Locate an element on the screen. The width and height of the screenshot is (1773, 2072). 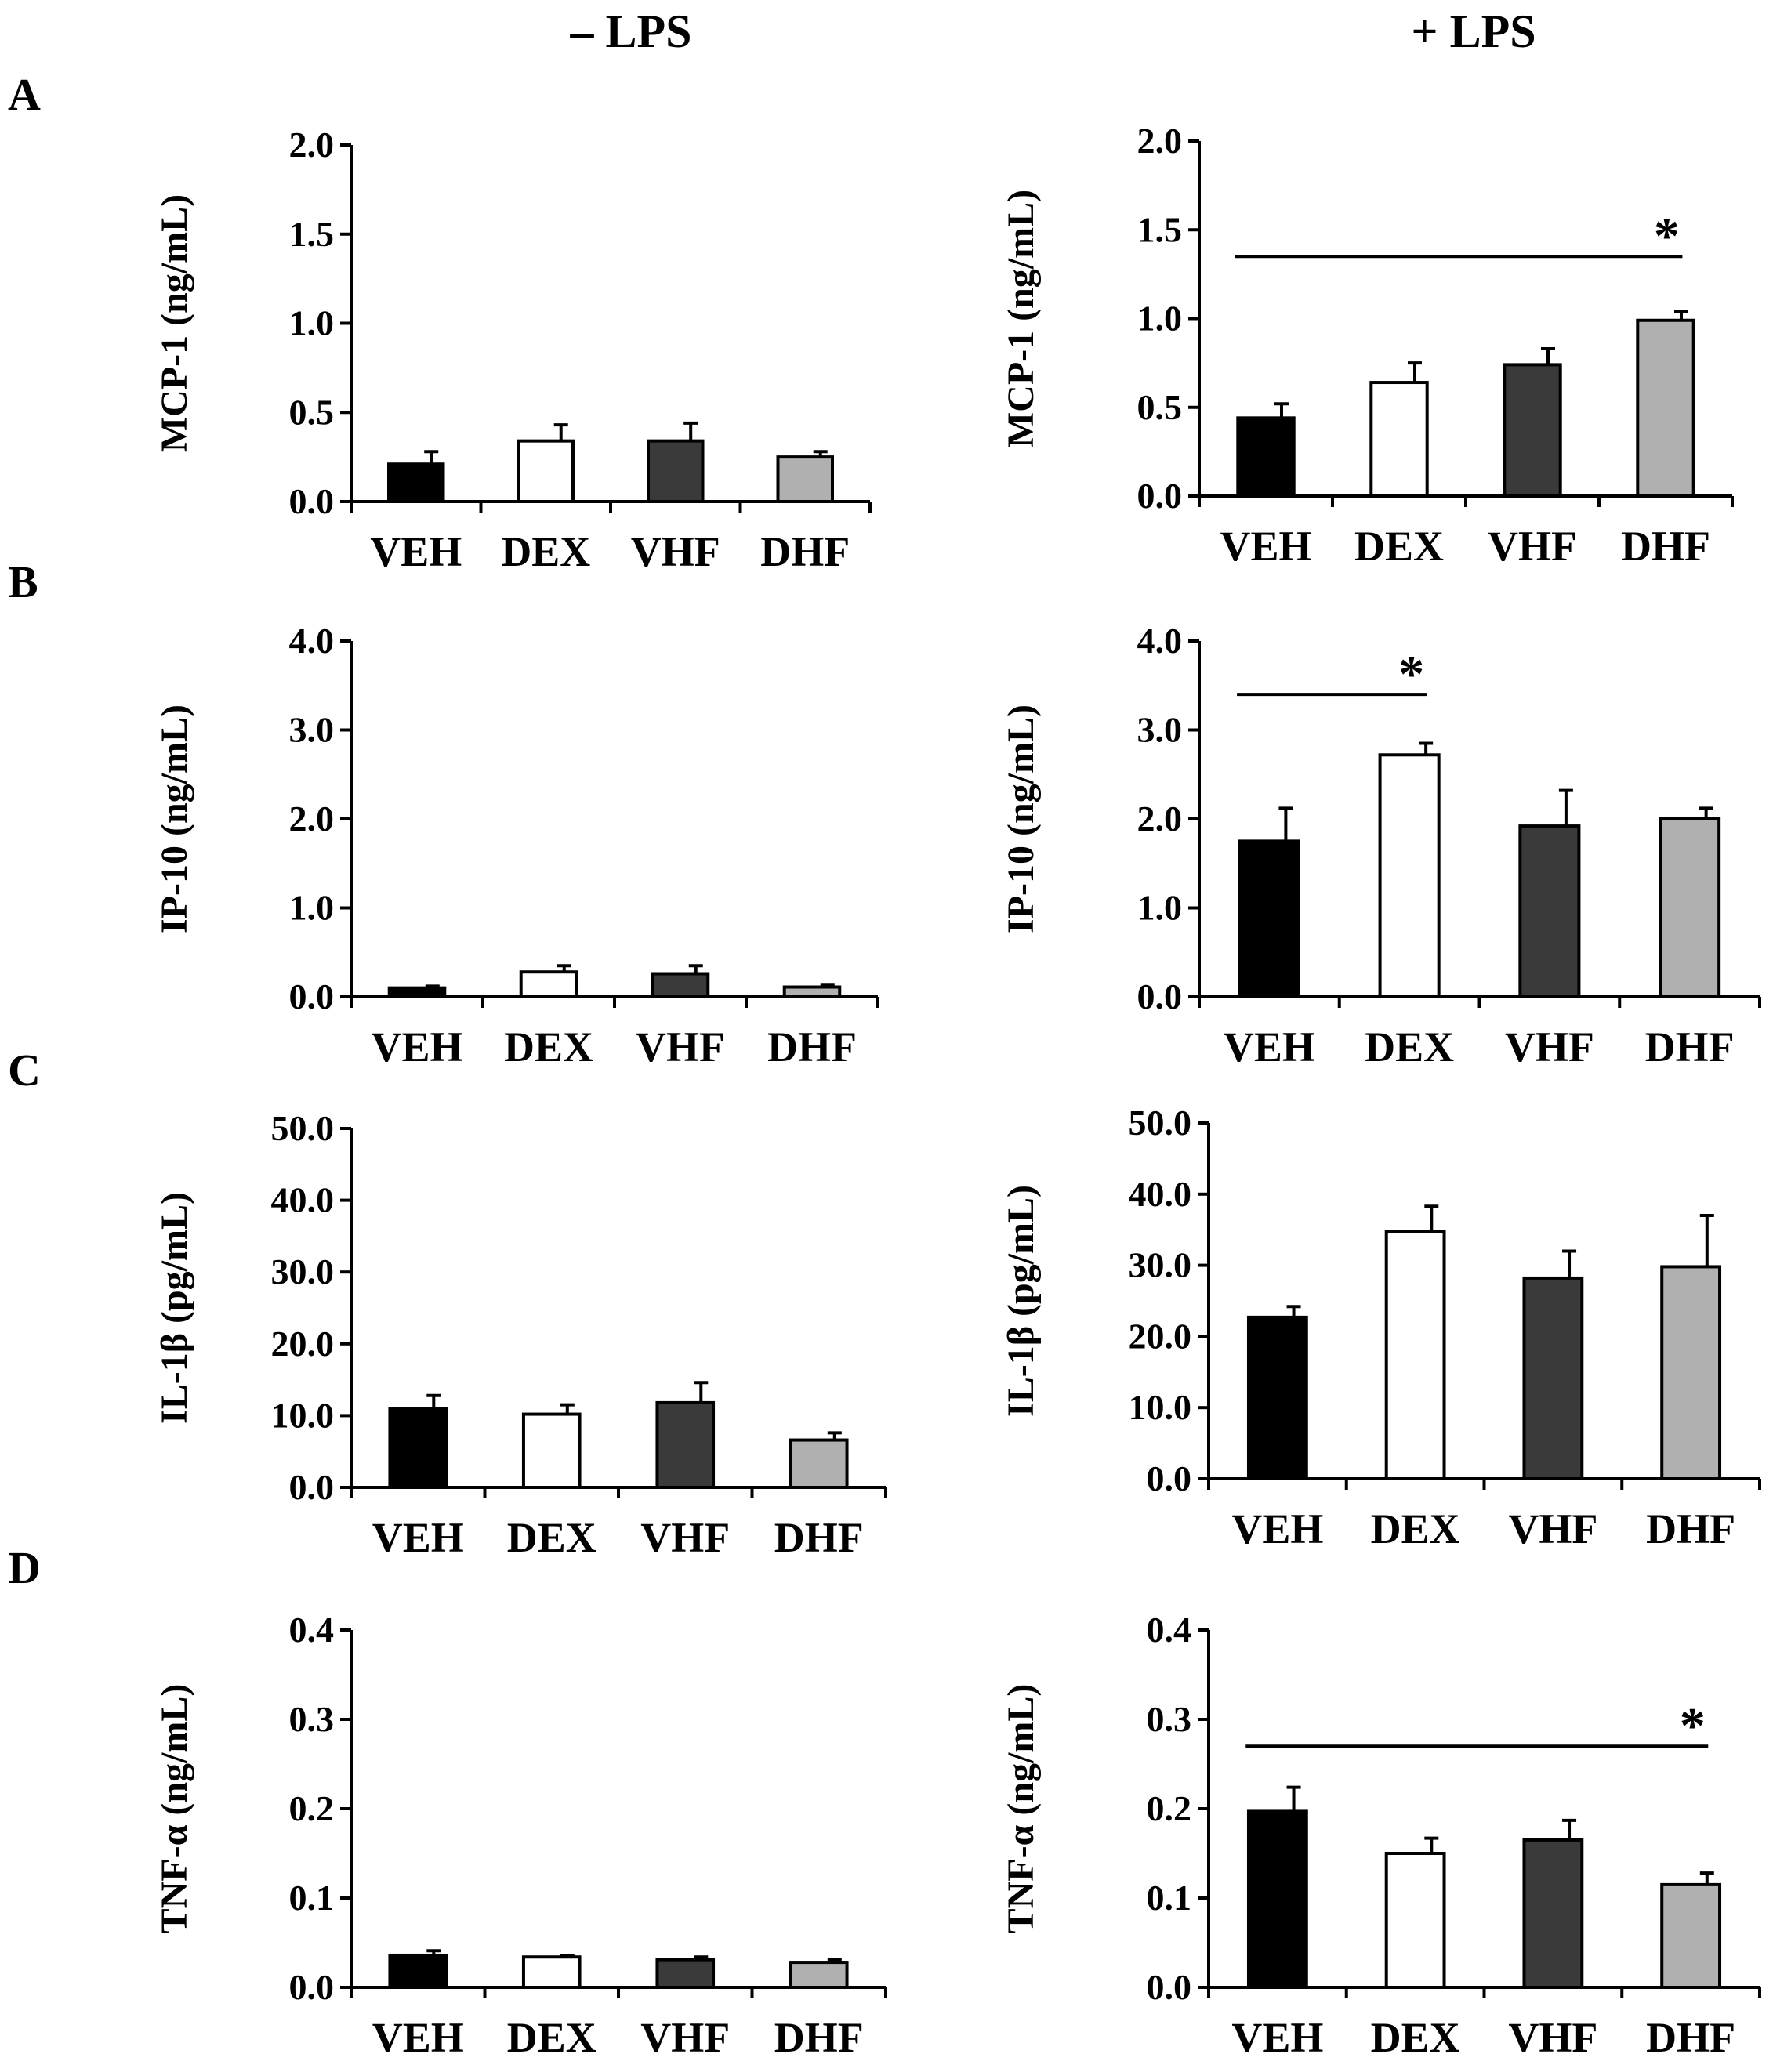
panel-a-minus-lps-bar-dhf is located at coordinates (805, 479).